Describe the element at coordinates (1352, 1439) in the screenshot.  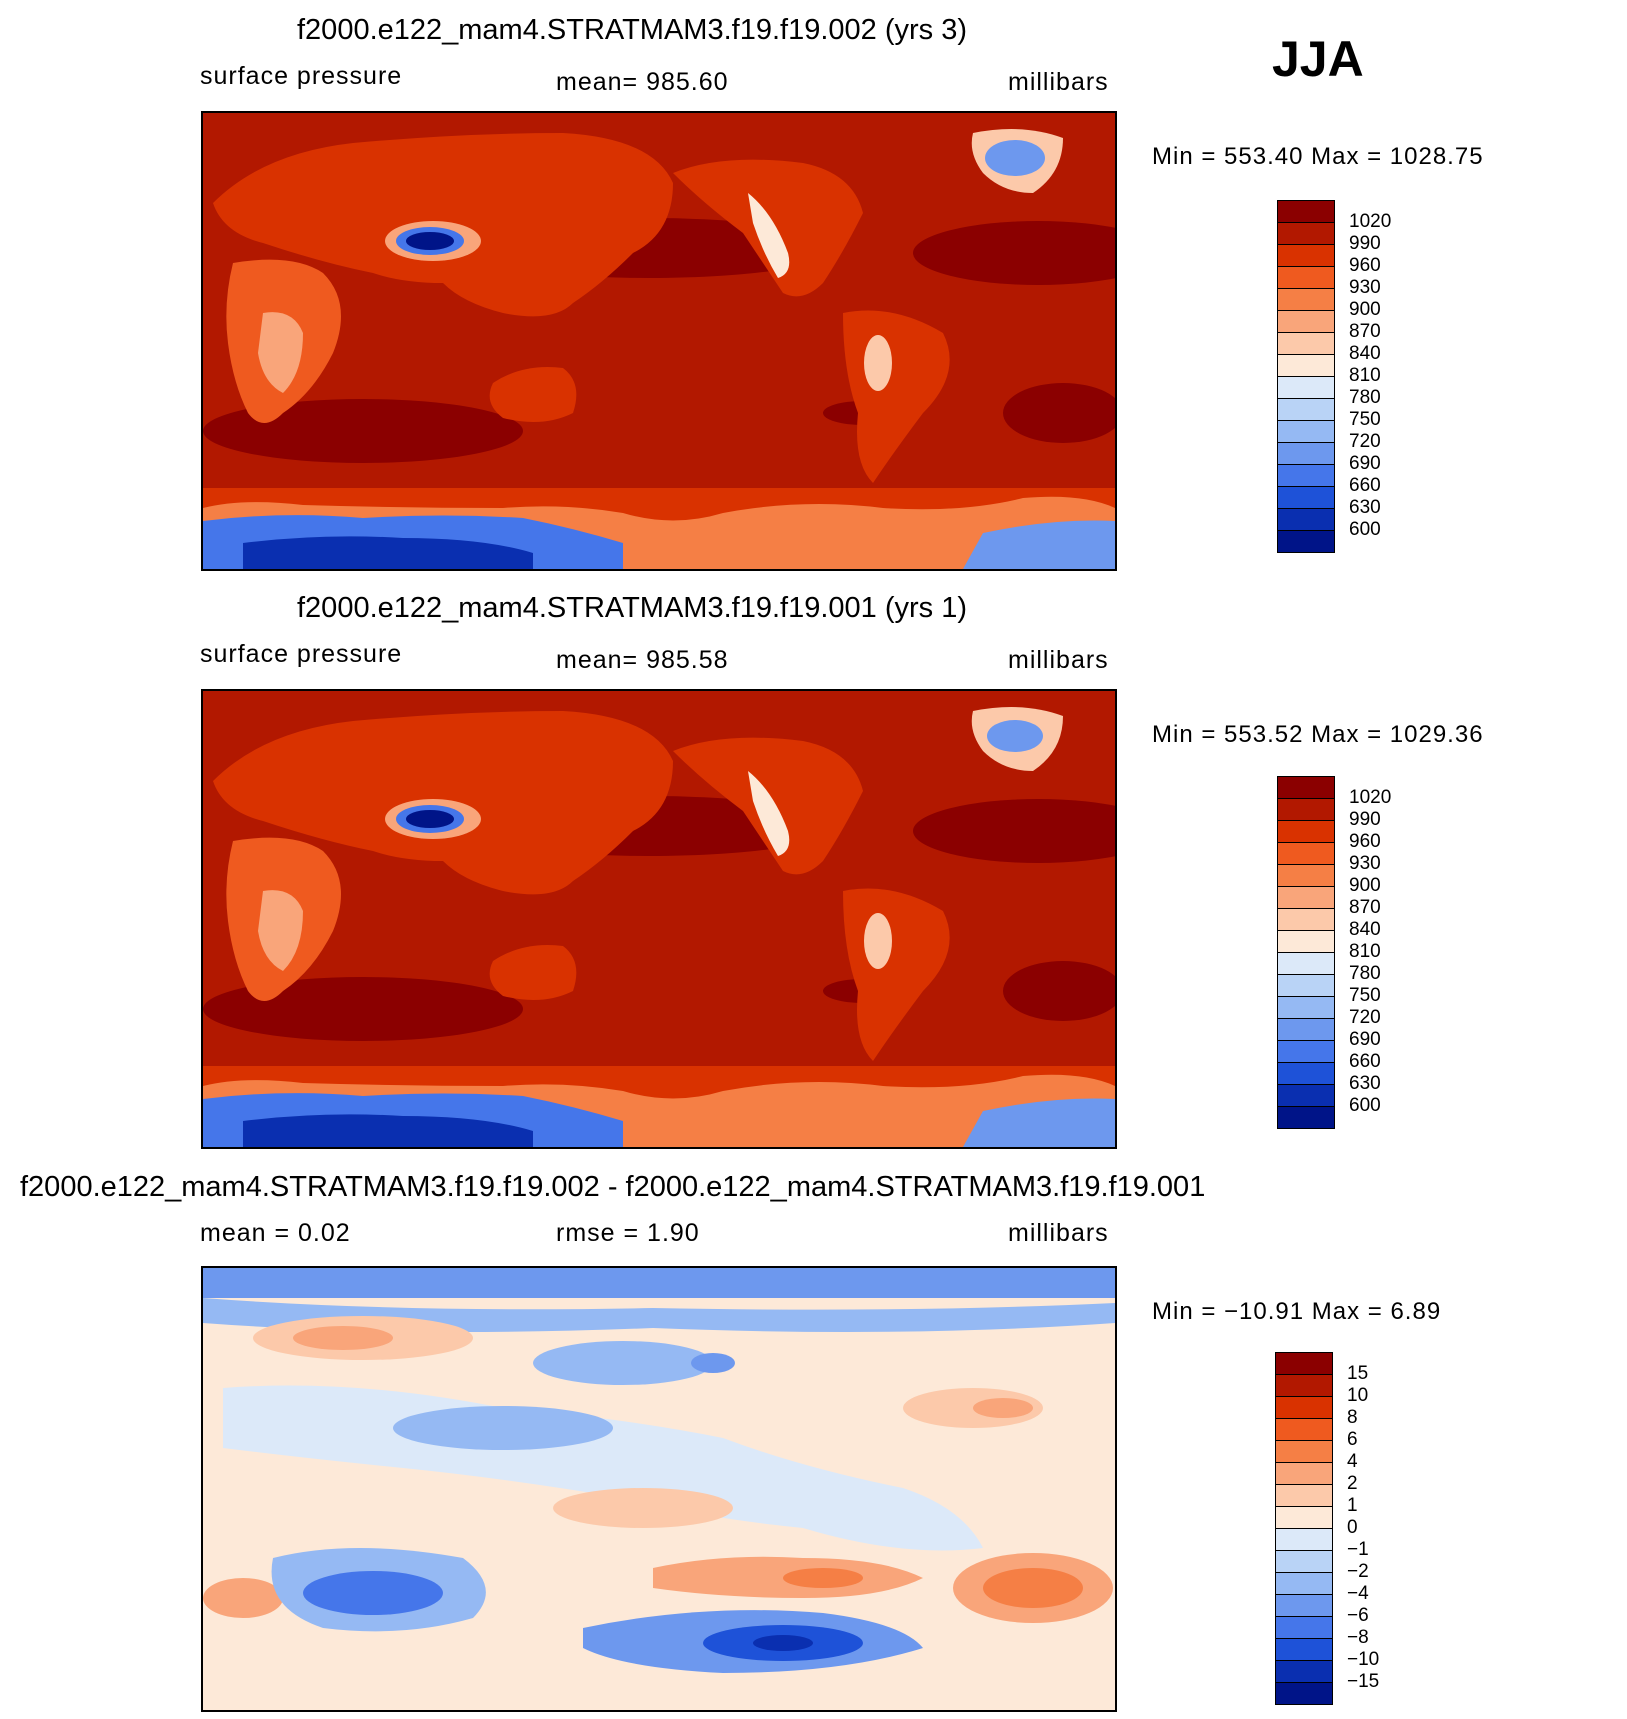
I see `colorbar-tick-label: 6` at that location.